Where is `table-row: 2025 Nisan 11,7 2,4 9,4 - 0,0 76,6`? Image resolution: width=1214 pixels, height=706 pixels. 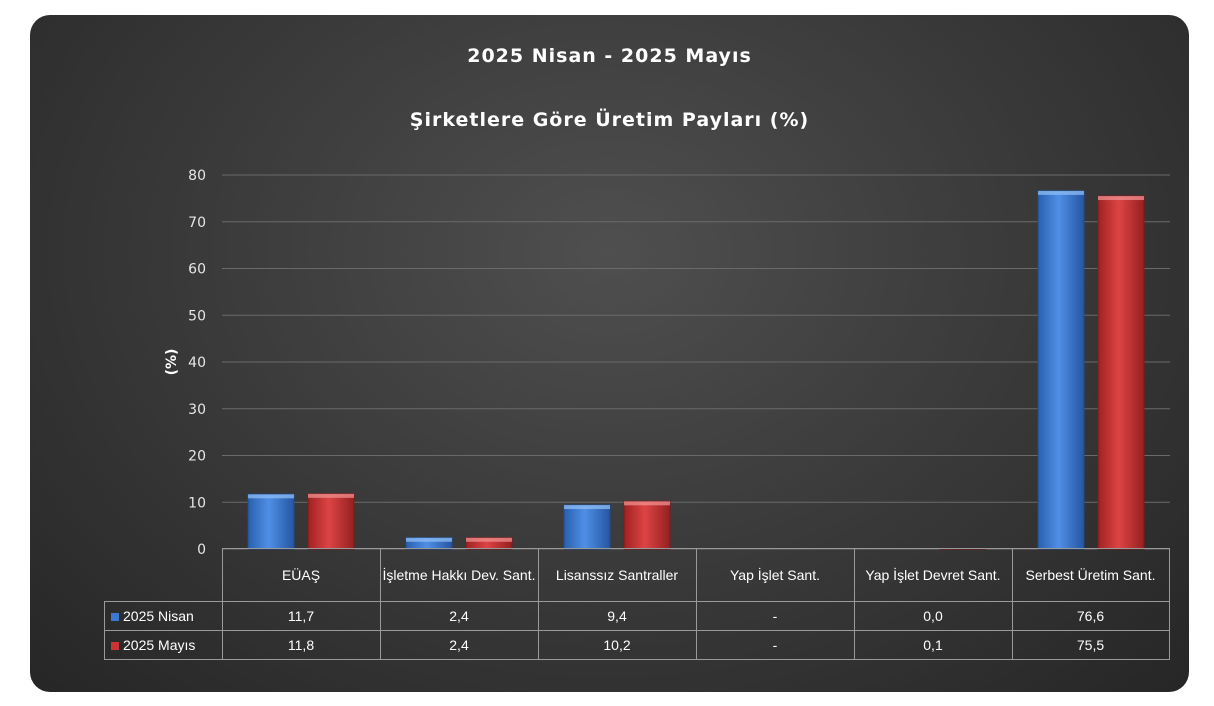
table-row: 2025 Nisan 11,7 2,4 9,4 - 0,0 76,6 is located at coordinates (637, 616).